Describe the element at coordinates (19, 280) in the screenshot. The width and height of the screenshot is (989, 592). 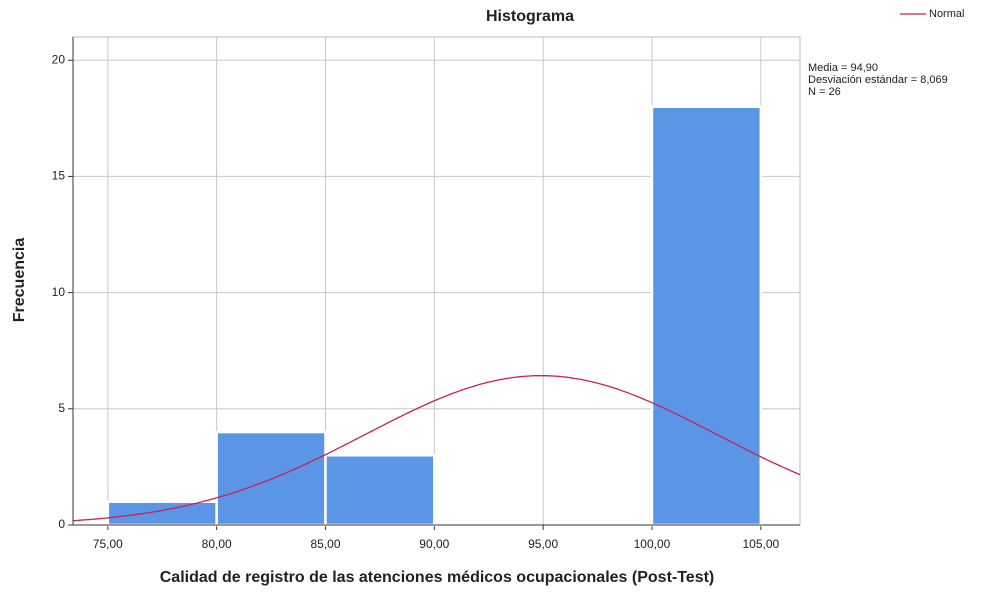
I see `y-axis-label: Frecuencia` at that location.